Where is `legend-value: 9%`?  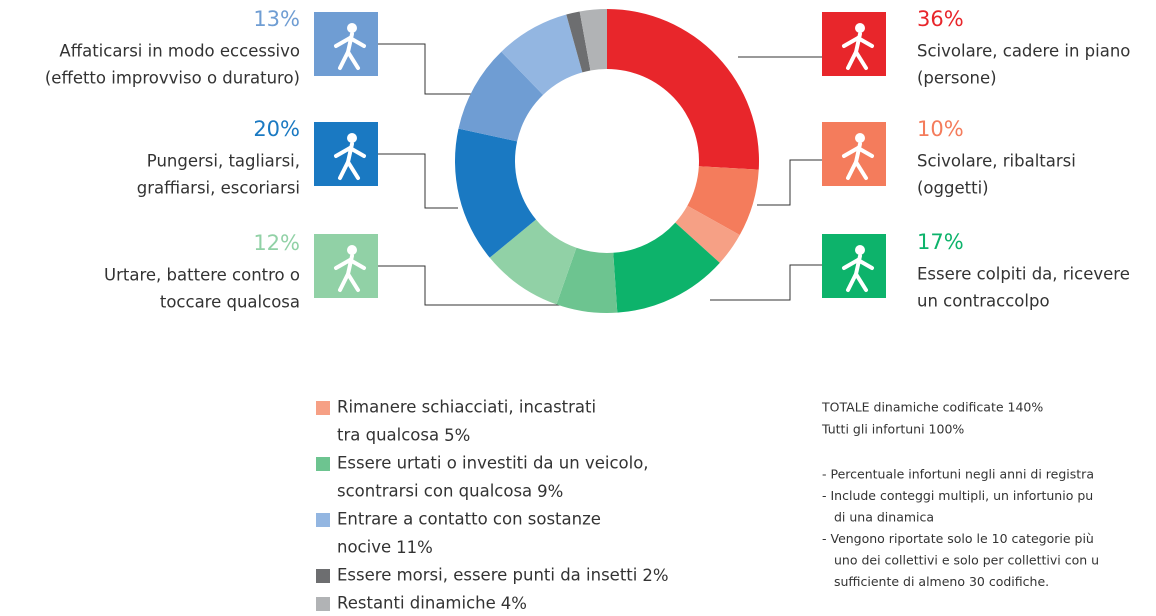
legend-value: 9% is located at coordinates (550, 491).